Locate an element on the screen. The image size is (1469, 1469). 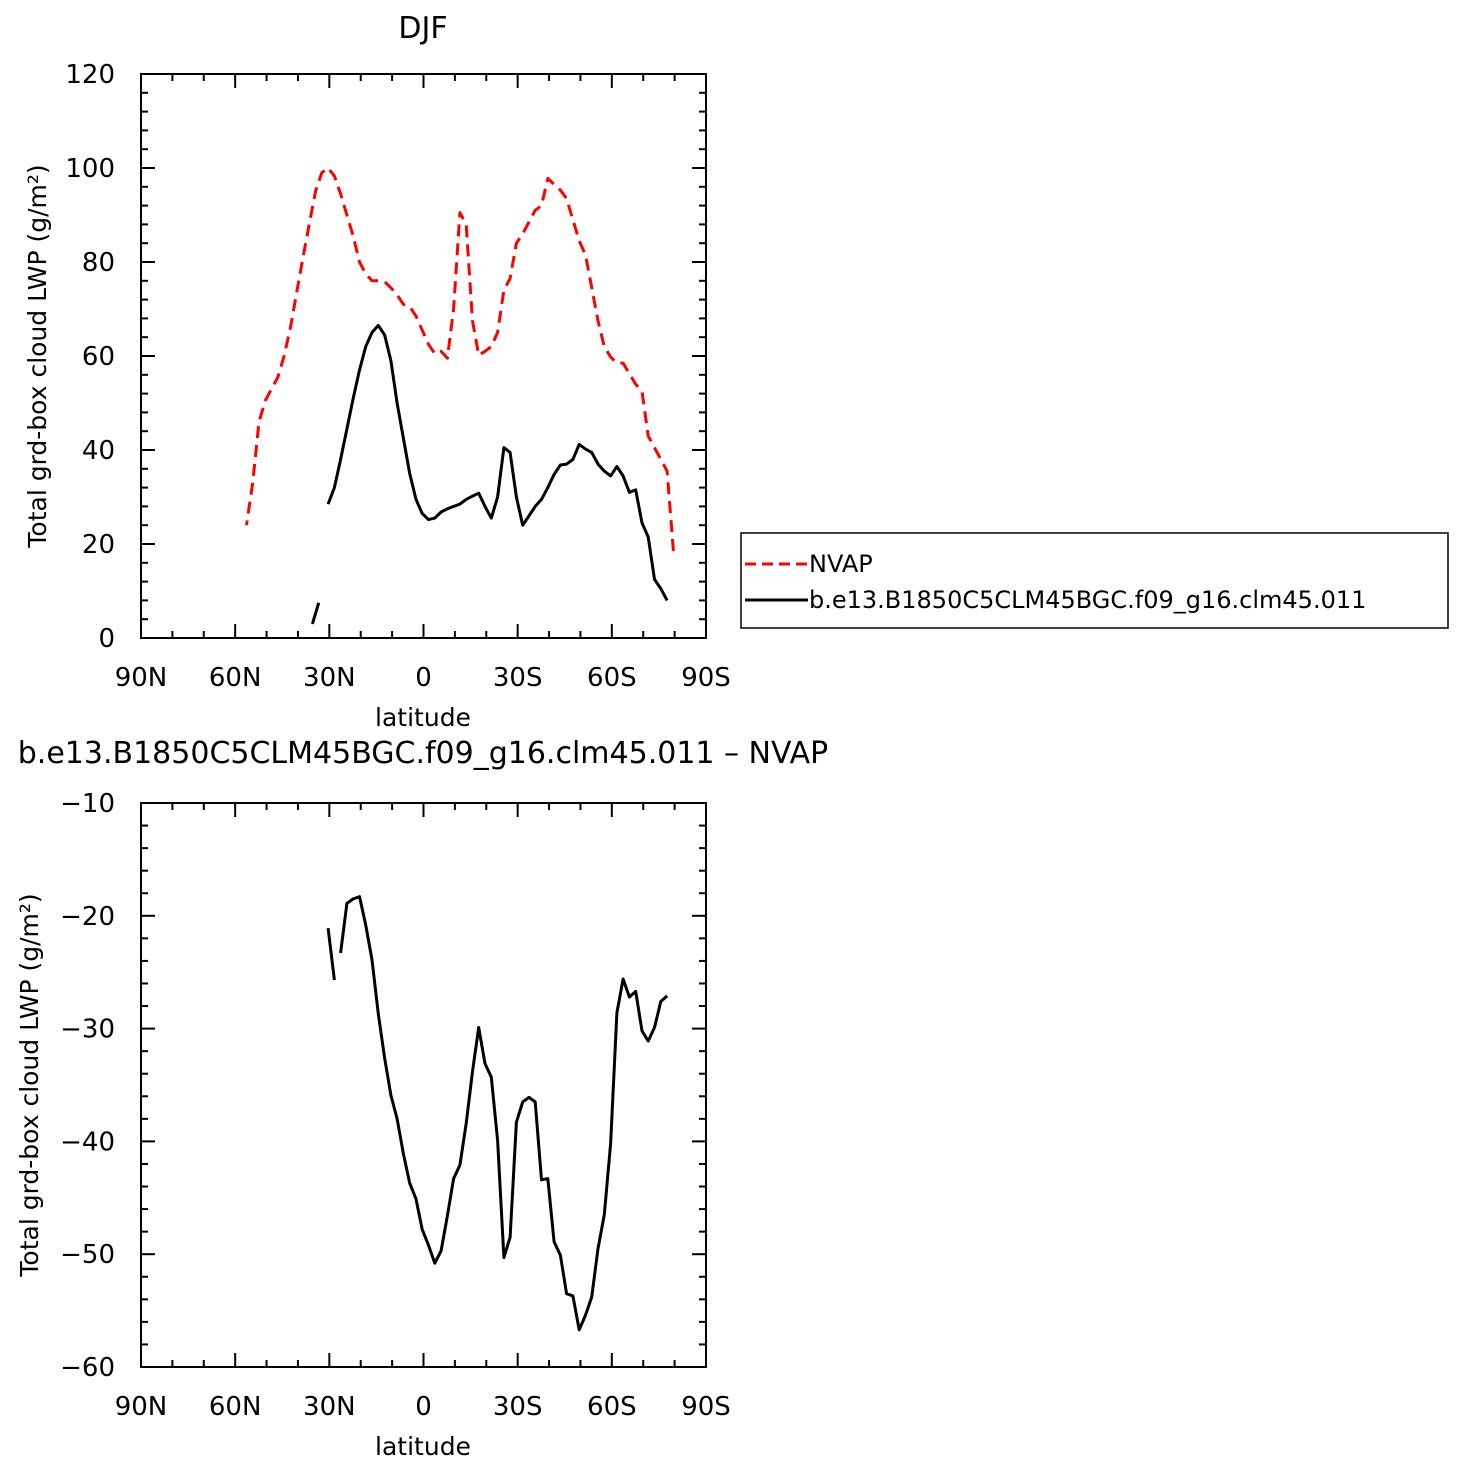
top-y-tick-label: 80 is located at coordinates (98, 263).